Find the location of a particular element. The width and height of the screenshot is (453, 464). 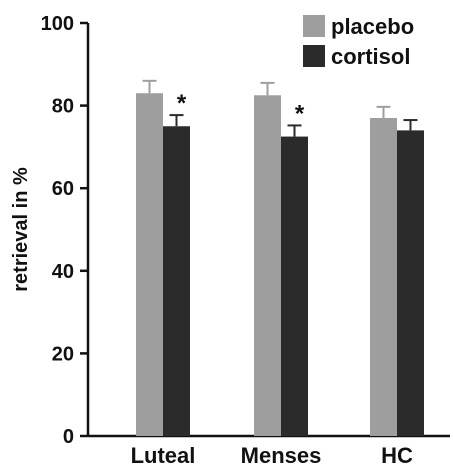

y-axis-label: retrieval in % is located at coordinates (21, 229).